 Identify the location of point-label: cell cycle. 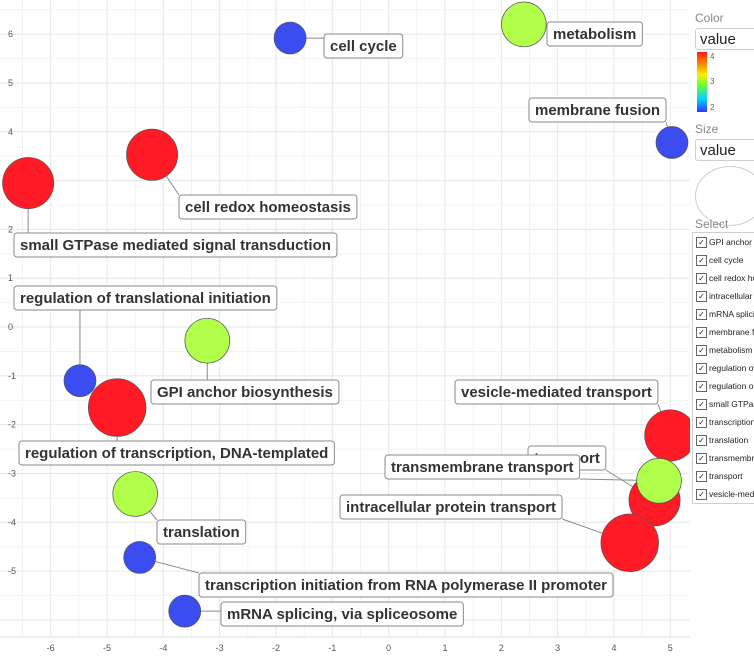
(363, 46).